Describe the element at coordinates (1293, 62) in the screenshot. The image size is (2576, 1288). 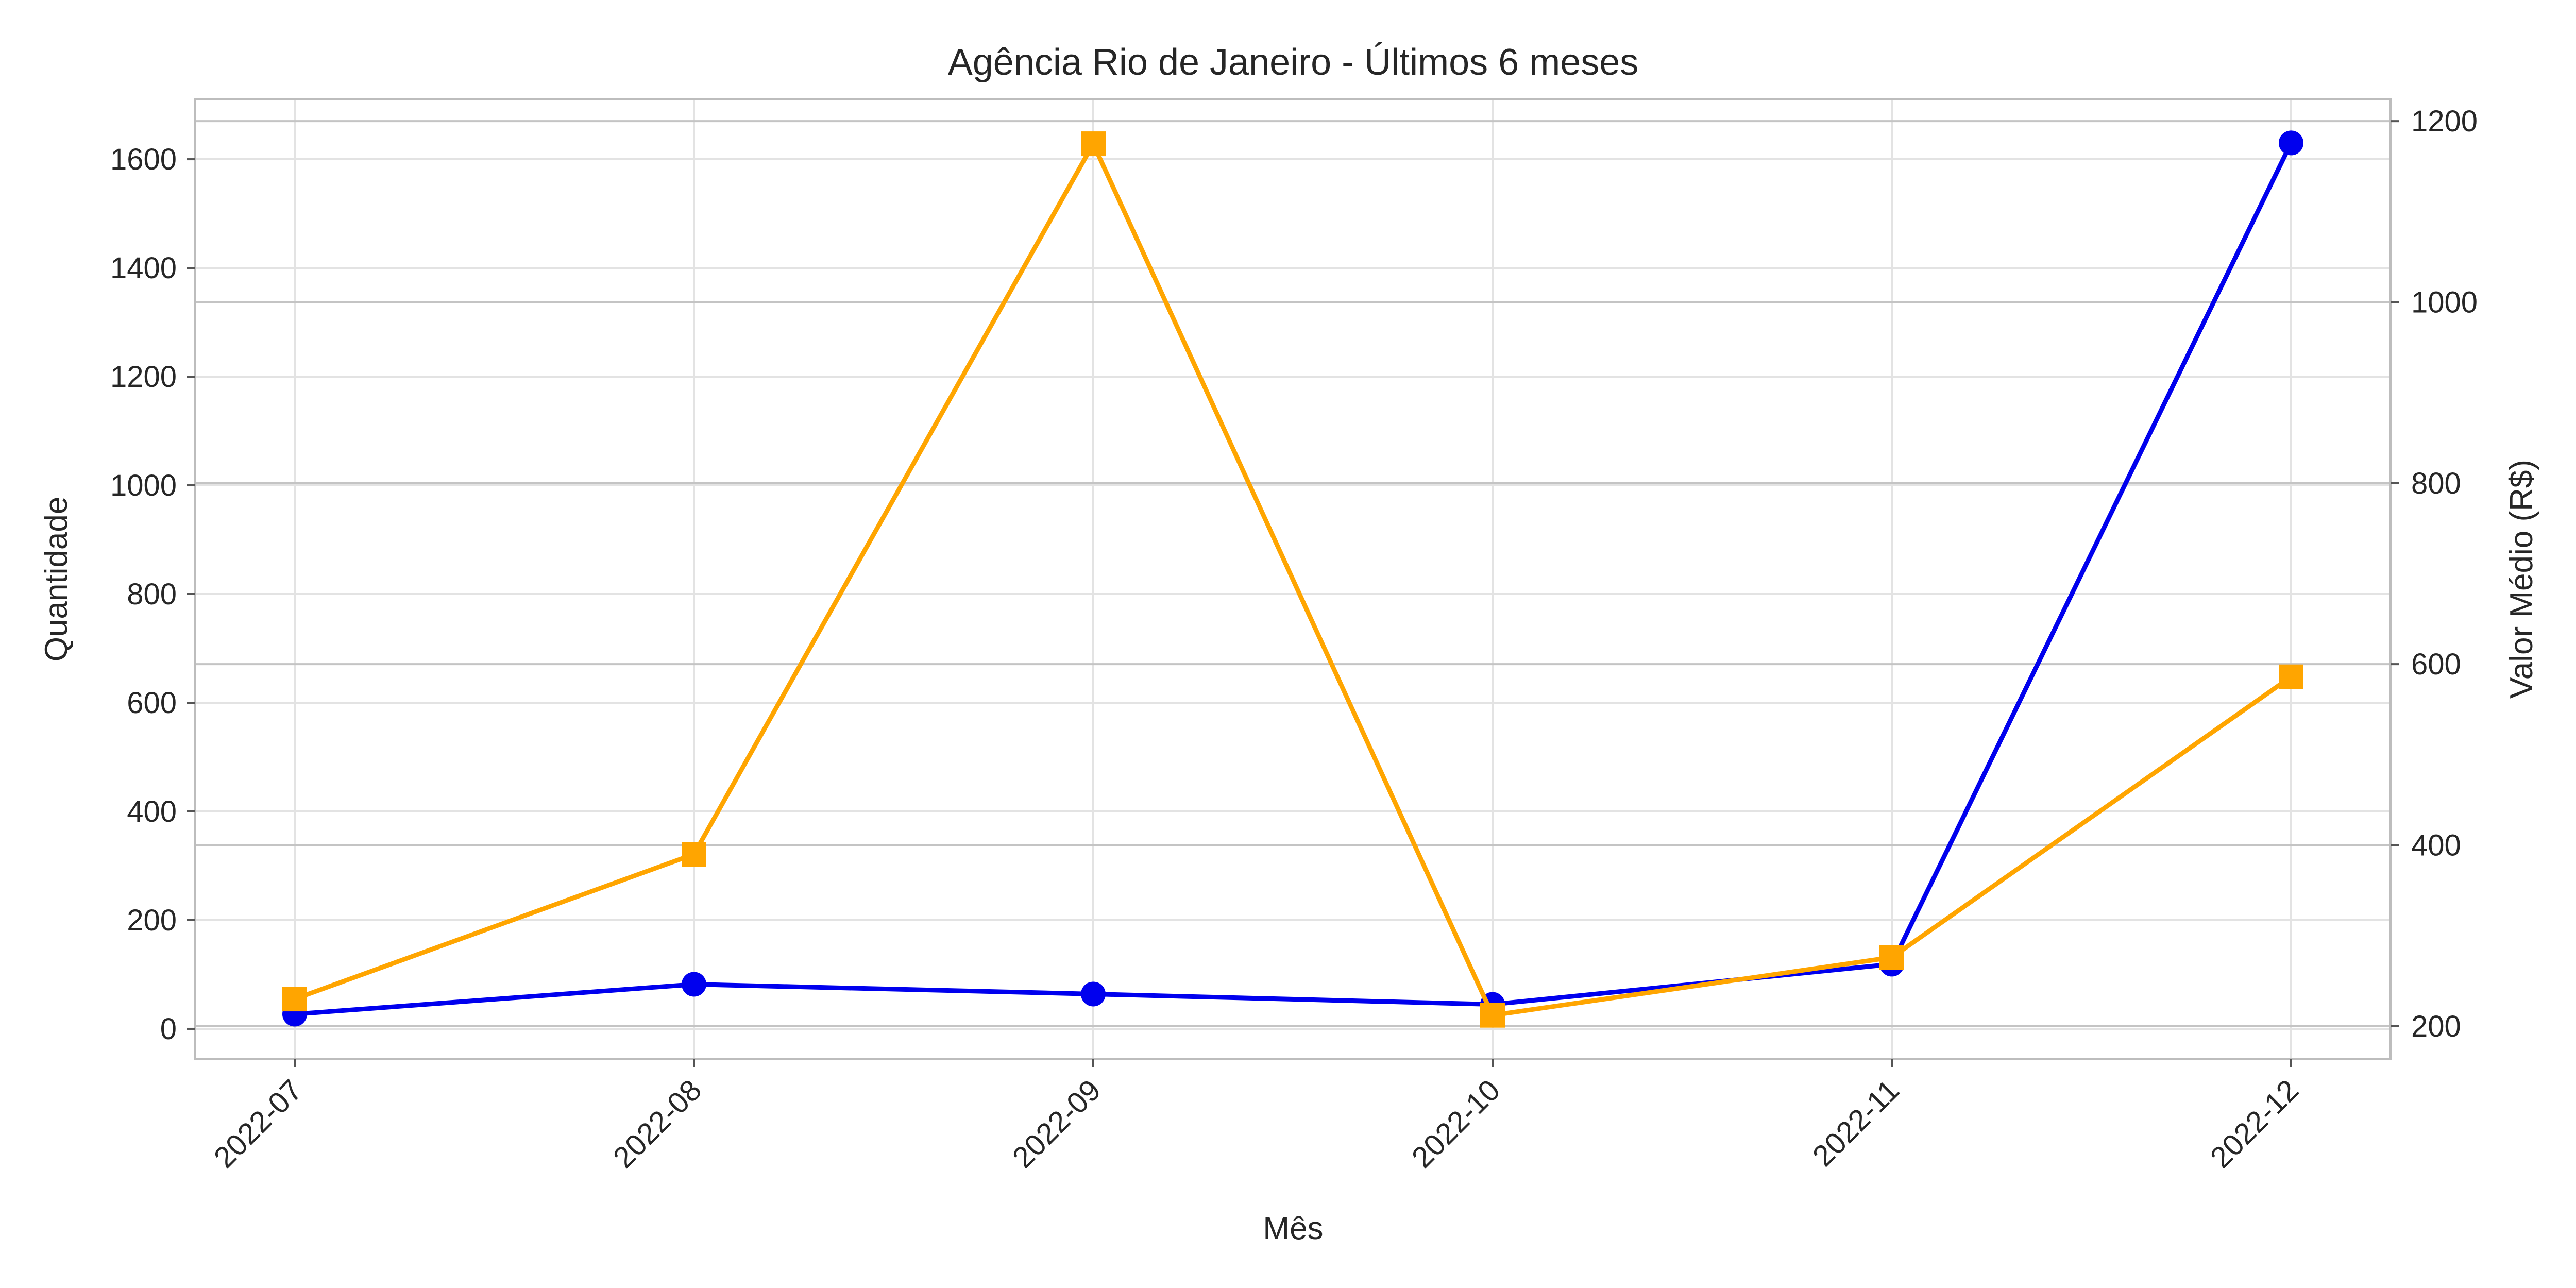
I see `chart-title: Agência Rio de Janeiro - Últimos 6 meses` at that location.